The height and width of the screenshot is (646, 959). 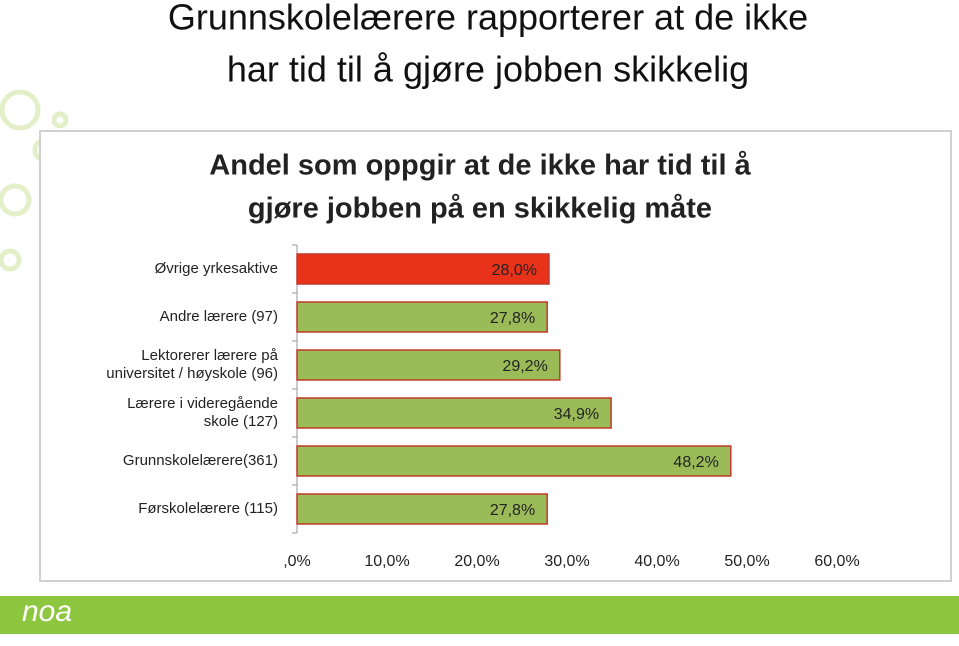 I want to click on value-label: 28,0%, so click(x=514, y=270).